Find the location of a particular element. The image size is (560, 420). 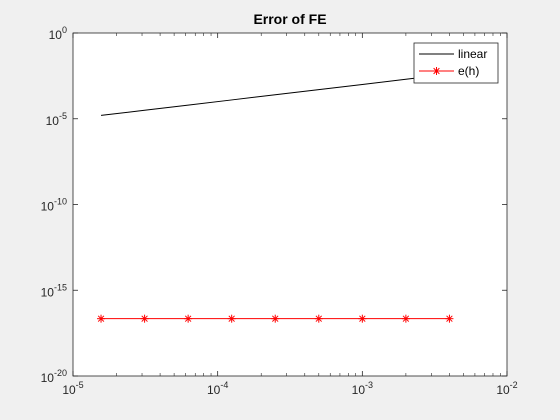

tick-exponent: -3 is located at coordinates (369, 385).